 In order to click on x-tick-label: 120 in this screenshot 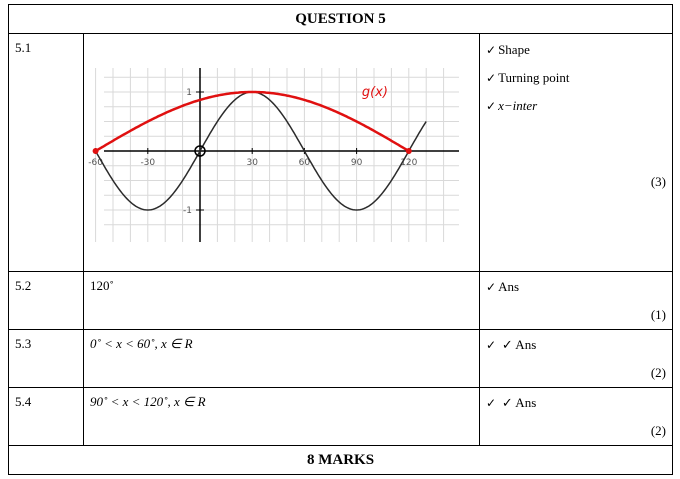, I will do `click(408, 163)`.